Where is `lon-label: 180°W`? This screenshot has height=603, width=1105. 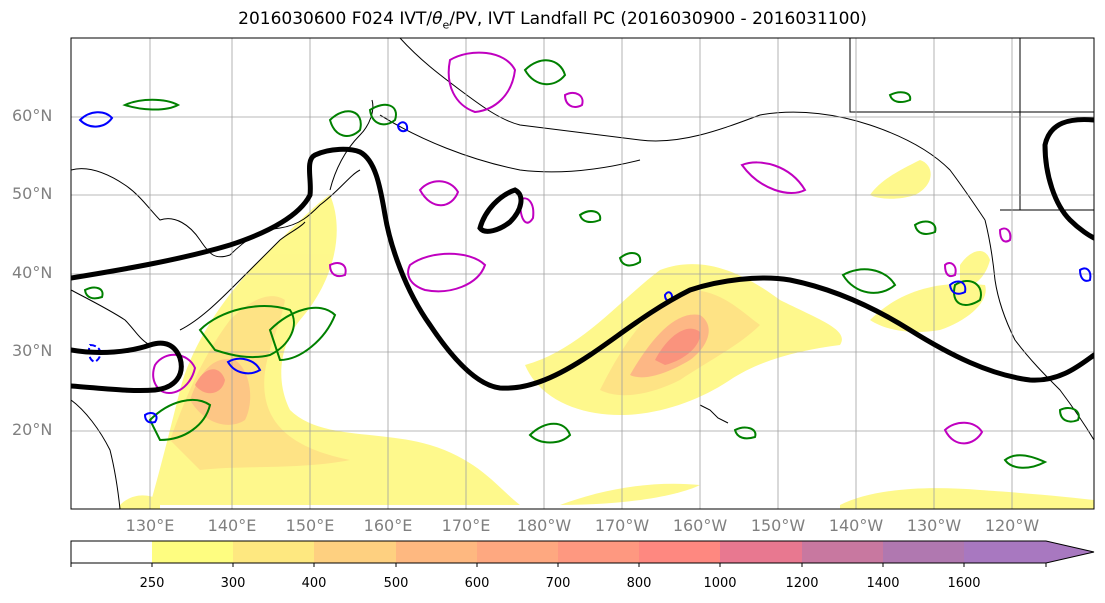 lon-label: 180°W is located at coordinates (544, 525).